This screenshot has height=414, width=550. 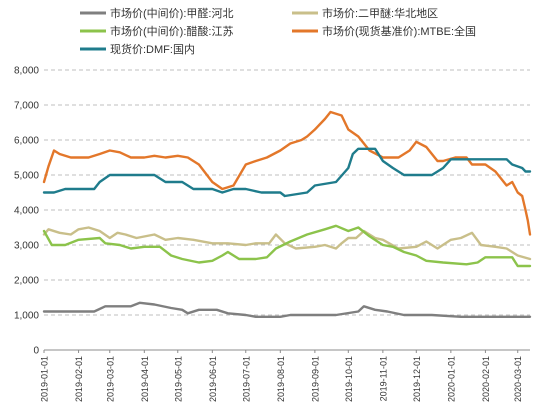 I want to click on legend-label: 市场价(现货基准价):MTBE:全国, so click(x=399, y=31).